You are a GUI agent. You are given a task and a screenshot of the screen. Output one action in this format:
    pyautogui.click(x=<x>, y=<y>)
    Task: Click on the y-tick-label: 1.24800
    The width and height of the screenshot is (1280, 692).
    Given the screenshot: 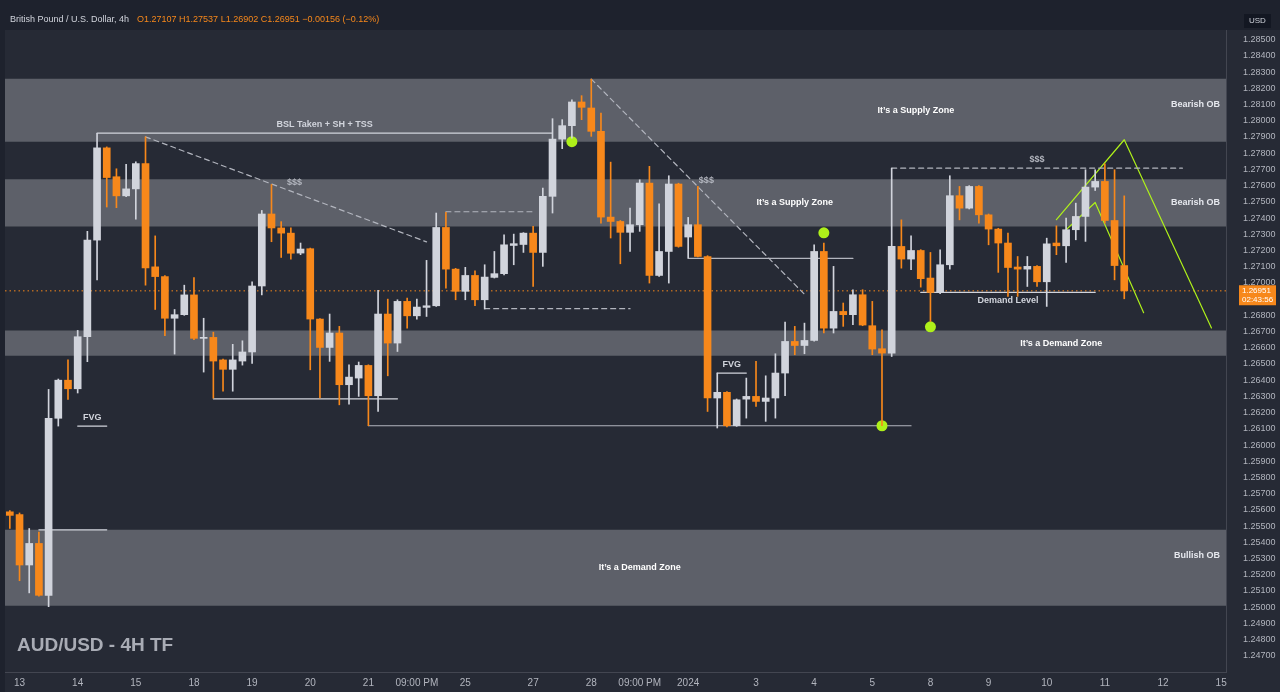 What is the action you would take?
    pyautogui.click(x=1259, y=639)
    